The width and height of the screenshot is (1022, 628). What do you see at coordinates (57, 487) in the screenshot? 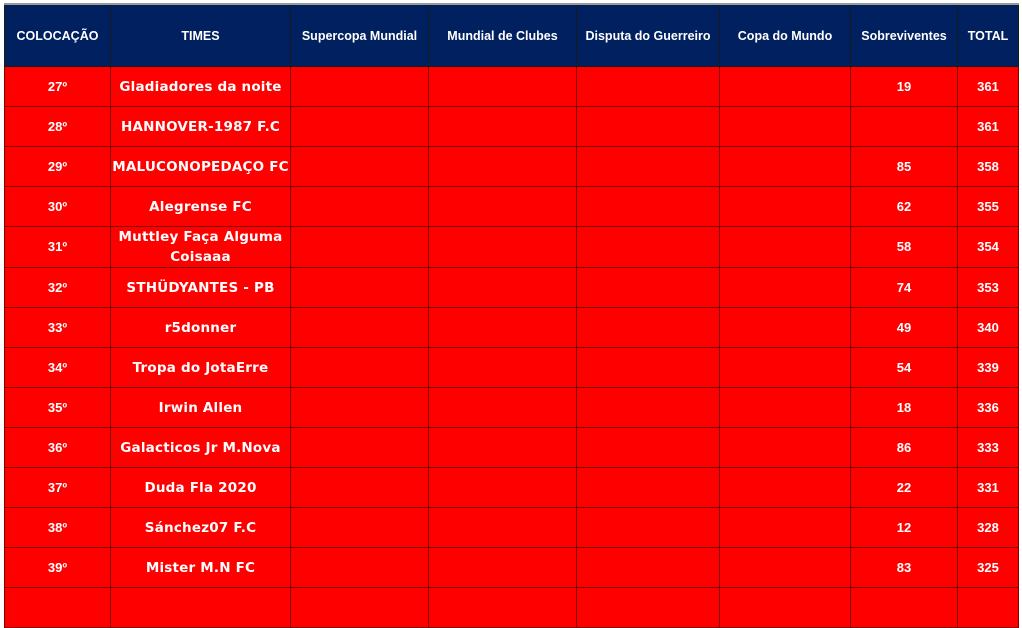
I see `position-cell: 37º` at bounding box center [57, 487].